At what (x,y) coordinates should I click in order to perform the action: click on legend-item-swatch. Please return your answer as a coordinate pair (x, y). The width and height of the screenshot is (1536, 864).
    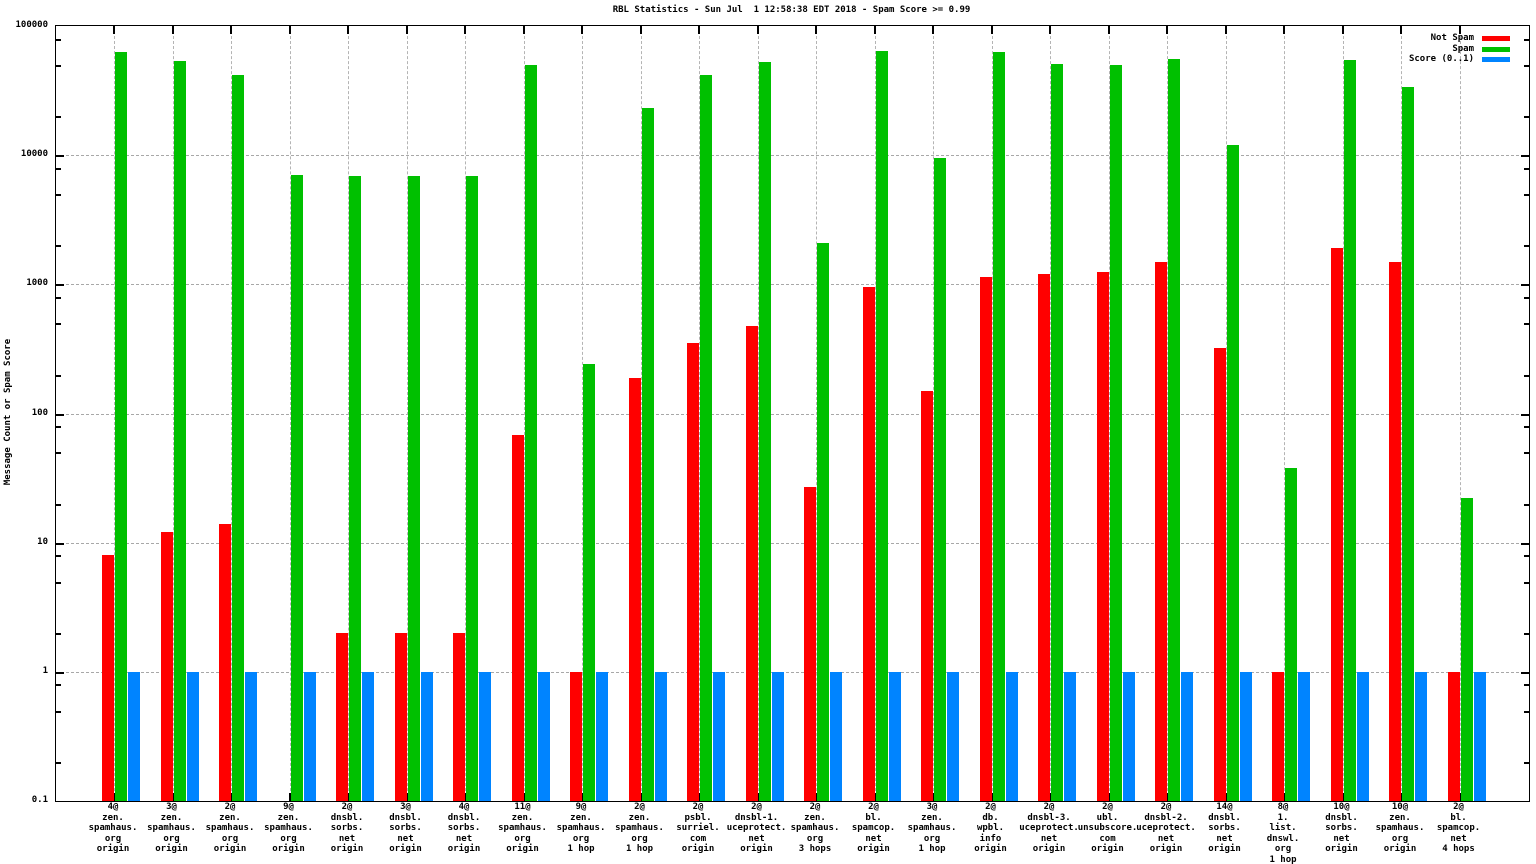
    Looking at the image, I should click on (1496, 38).